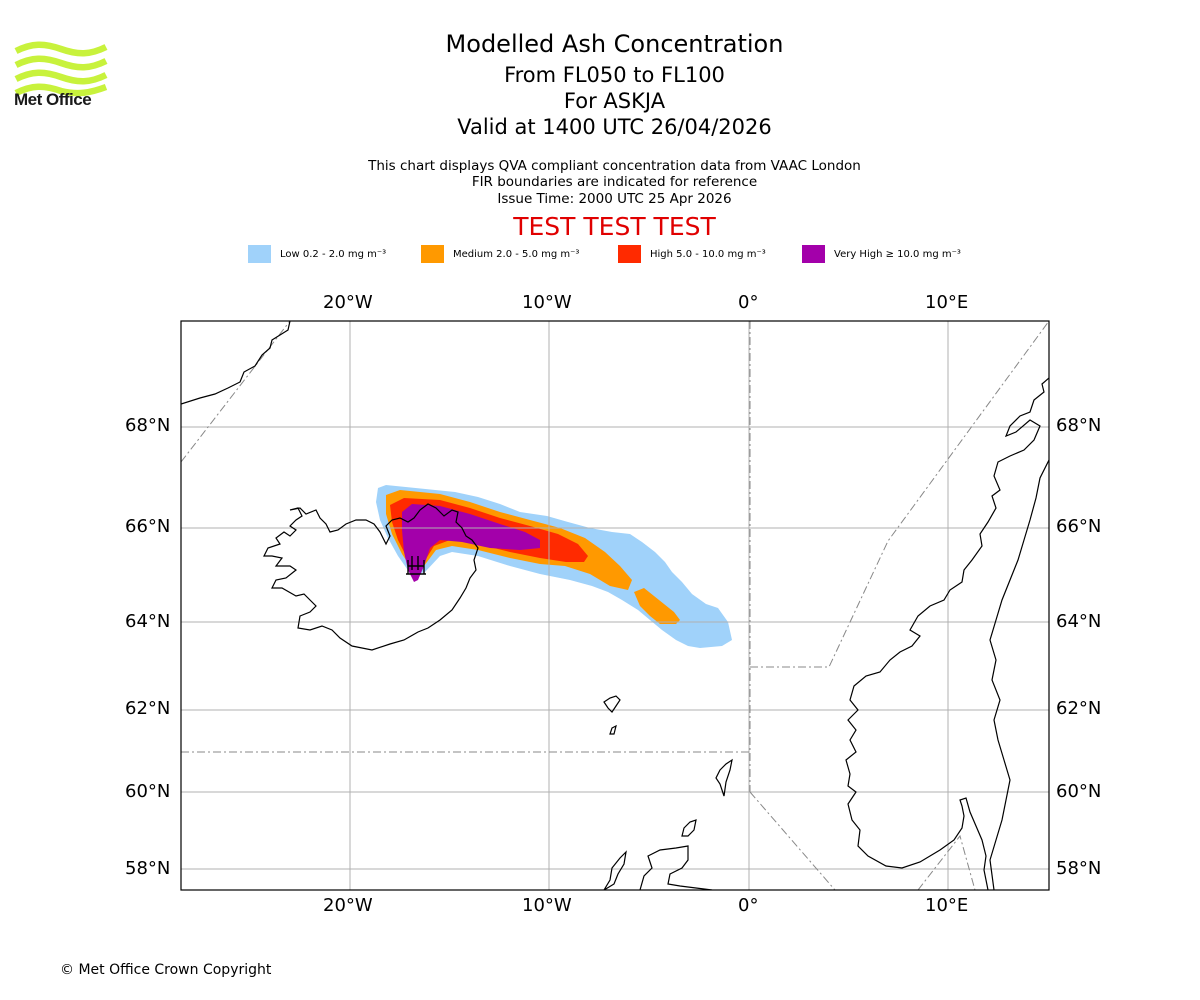  Describe the element at coordinates (947, 633) in the screenshot. I see `coastline-norway` at that location.